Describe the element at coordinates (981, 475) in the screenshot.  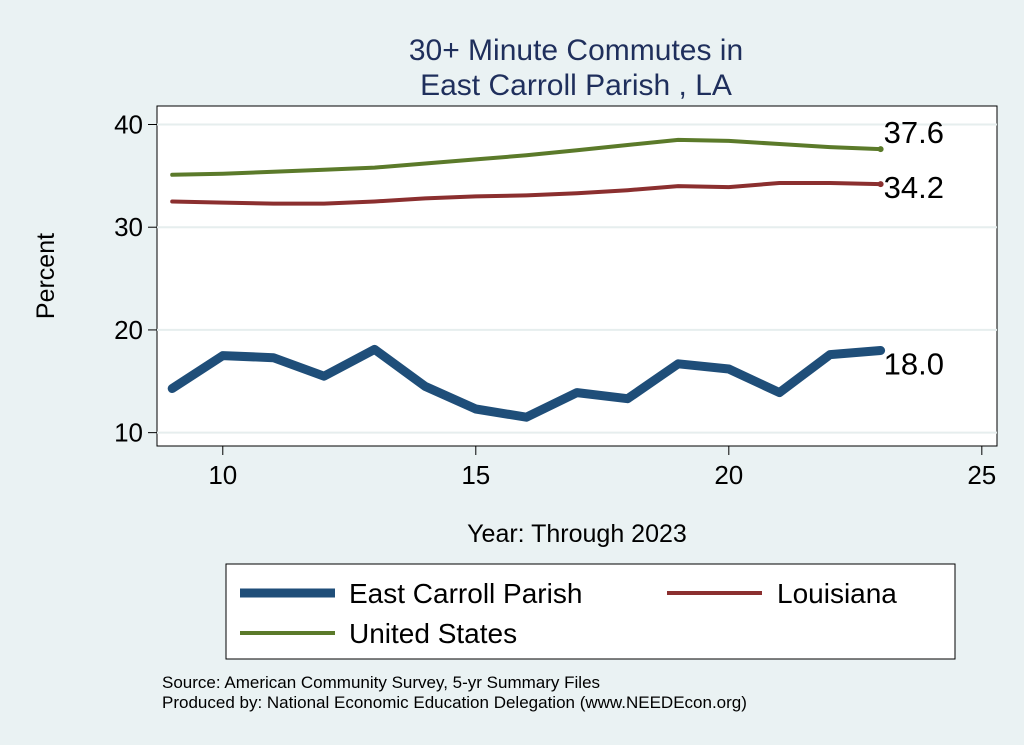
I see `x-tick-label-25: 25` at that location.